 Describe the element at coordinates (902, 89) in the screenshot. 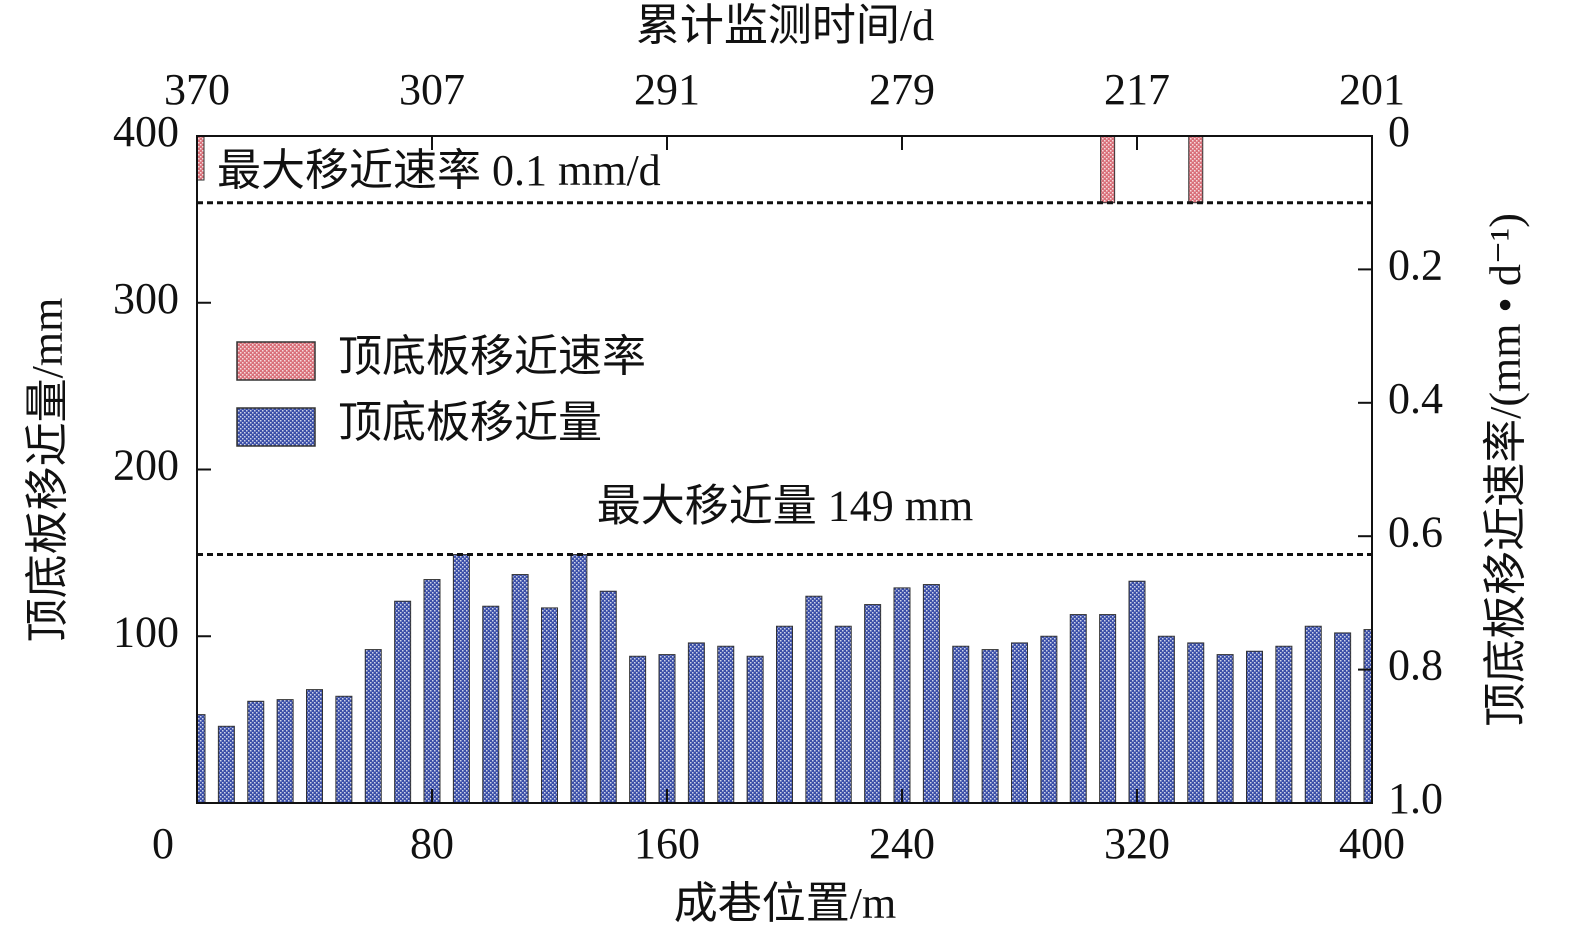

I see `x2-tick-label: 279` at that location.